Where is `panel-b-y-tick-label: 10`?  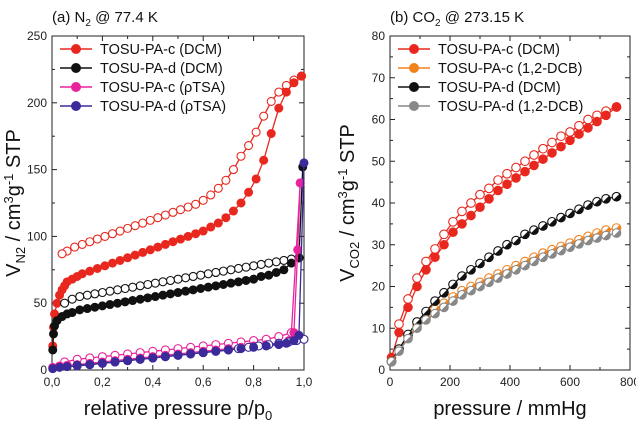 panel-b-y-tick-label: 10 is located at coordinates (379, 328).